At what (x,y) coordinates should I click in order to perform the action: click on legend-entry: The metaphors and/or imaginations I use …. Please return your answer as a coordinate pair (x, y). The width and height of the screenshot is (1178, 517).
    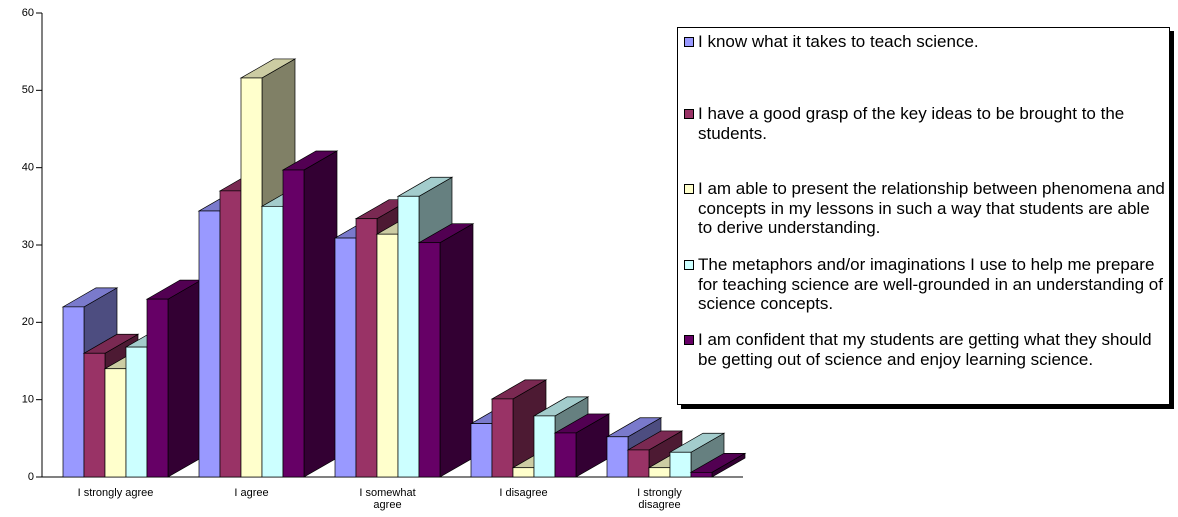
    Looking at the image, I should click on (926, 284).